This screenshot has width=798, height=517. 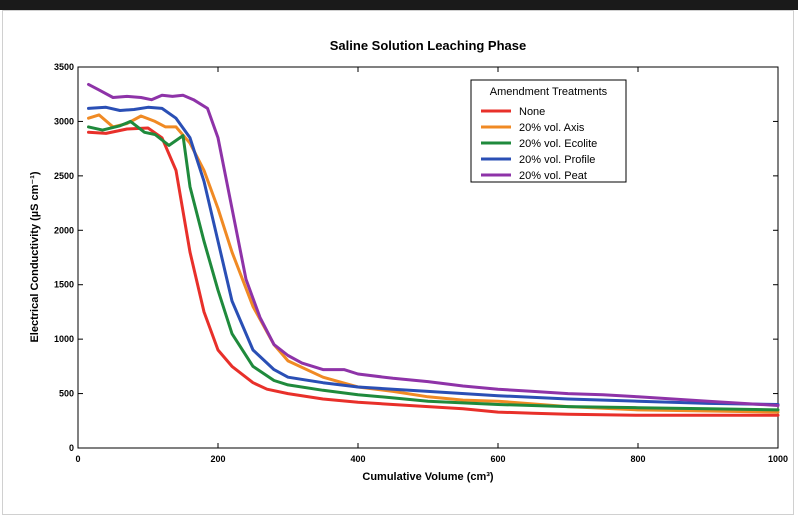 What do you see at coordinates (64, 285) in the screenshot?
I see `y-tick-label: 1500` at bounding box center [64, 285].